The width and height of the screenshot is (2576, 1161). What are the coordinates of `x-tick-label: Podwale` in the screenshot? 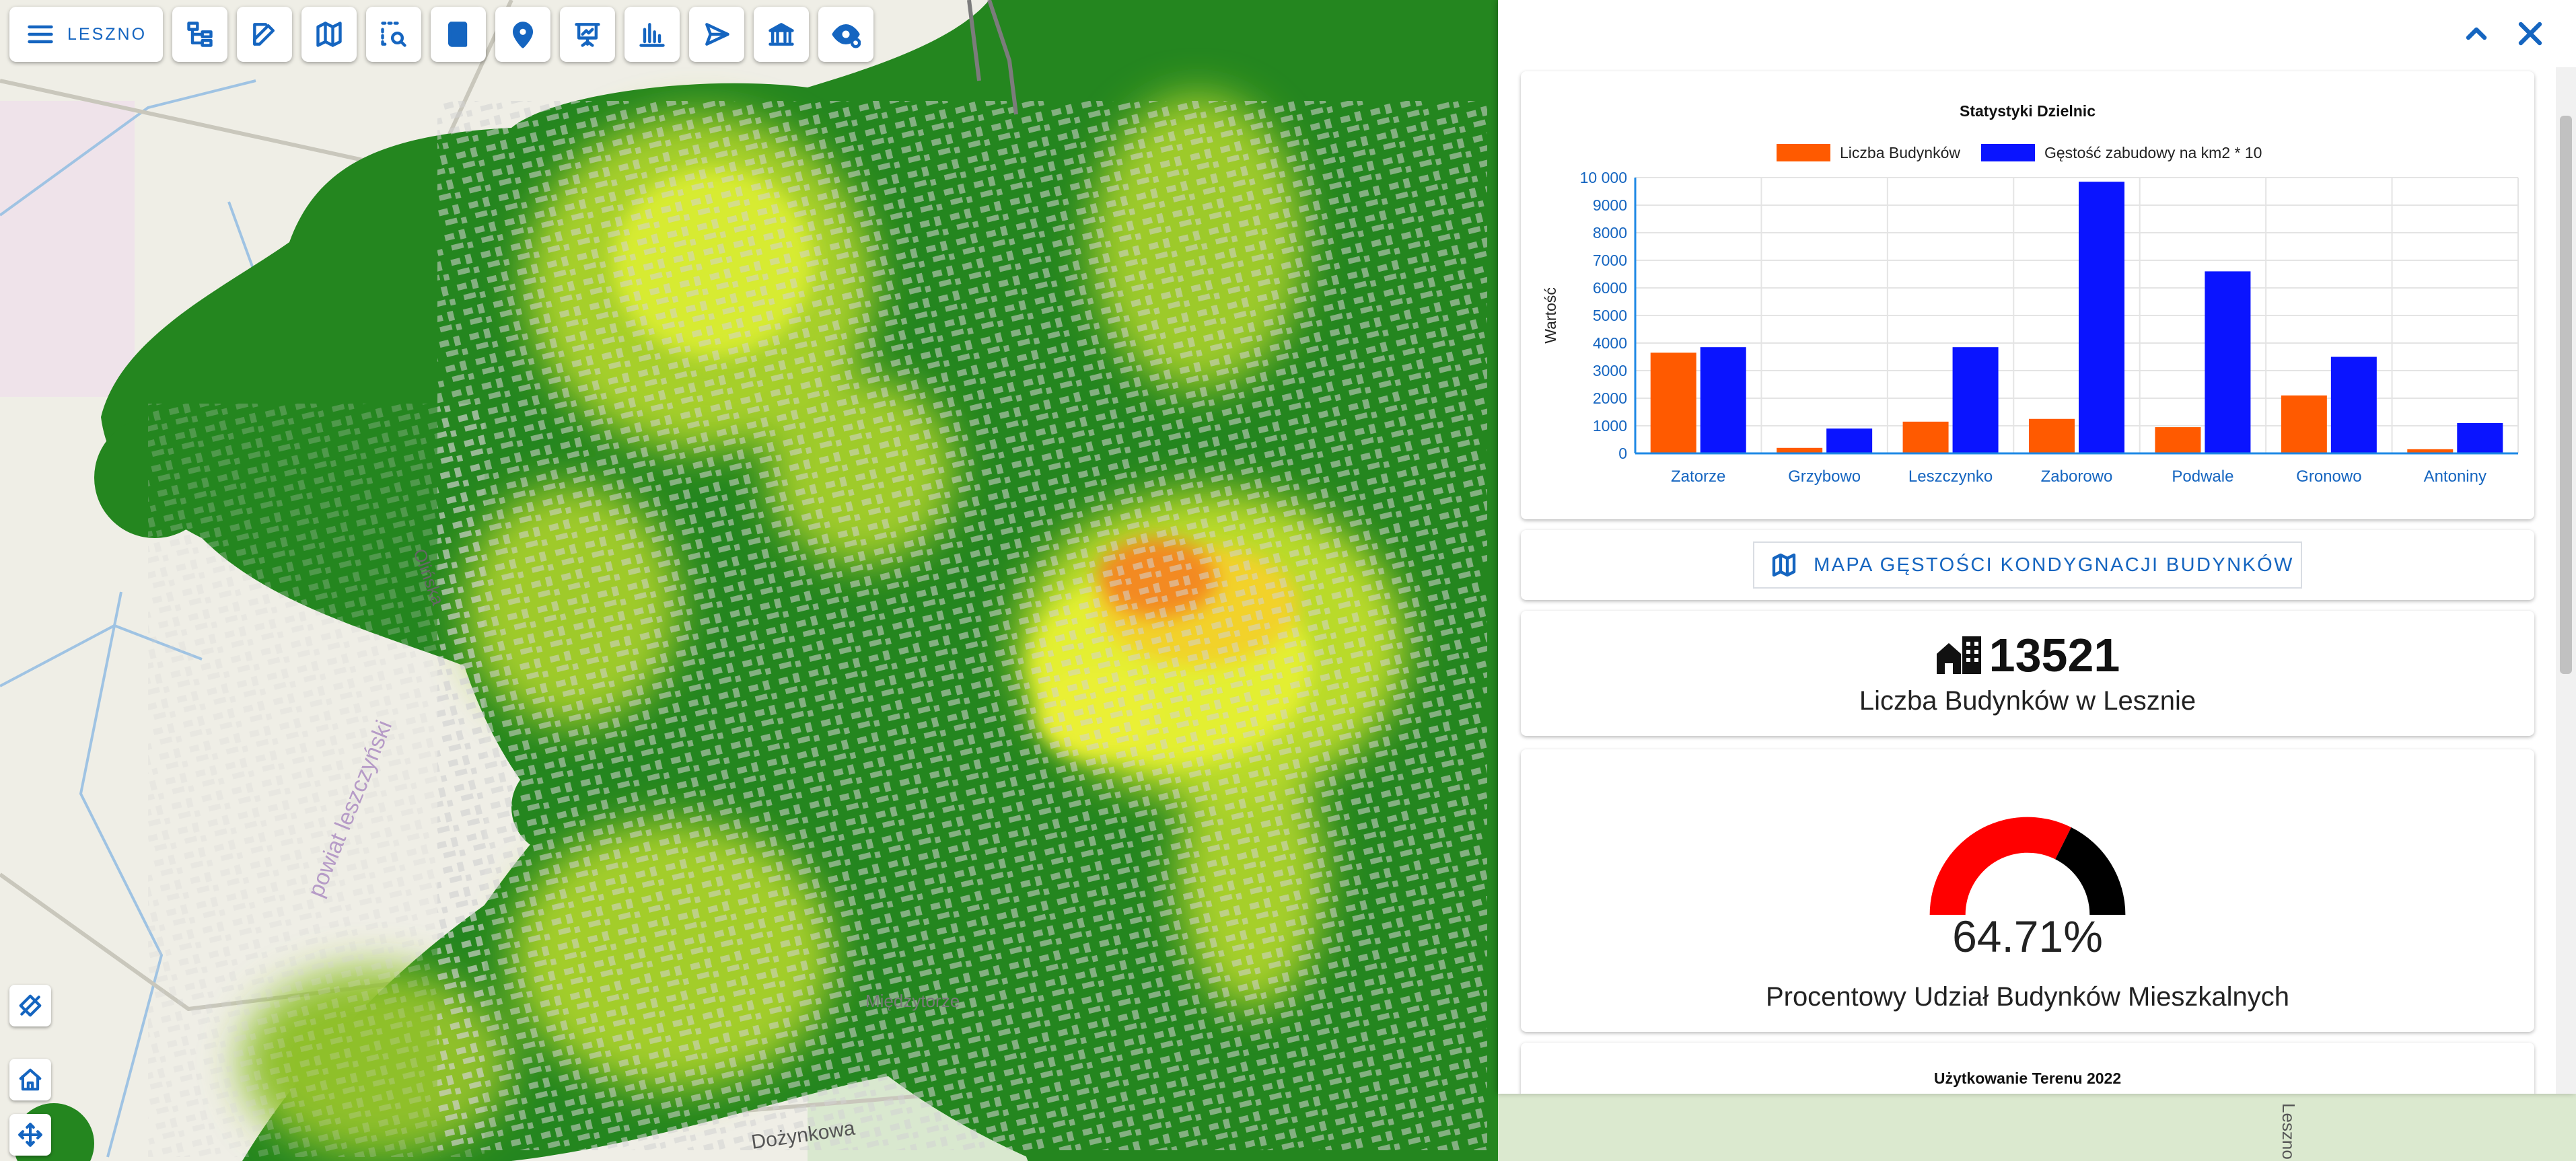 It's located at (2202, 477).